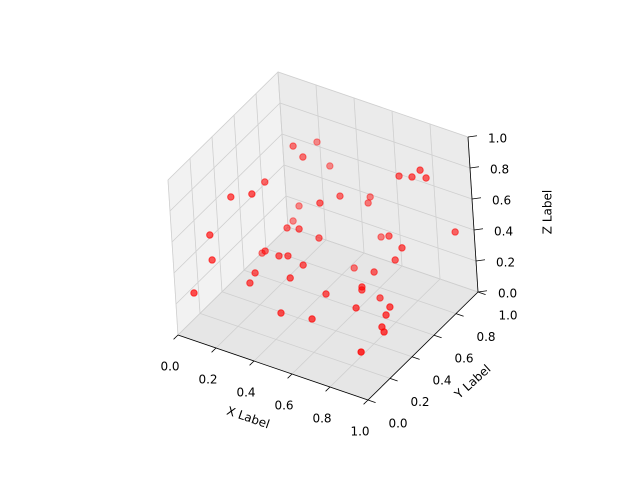  Describe the element at coordinates (283, 406) in the screenshot. I see `x-tick-label: 0.6` at that location.